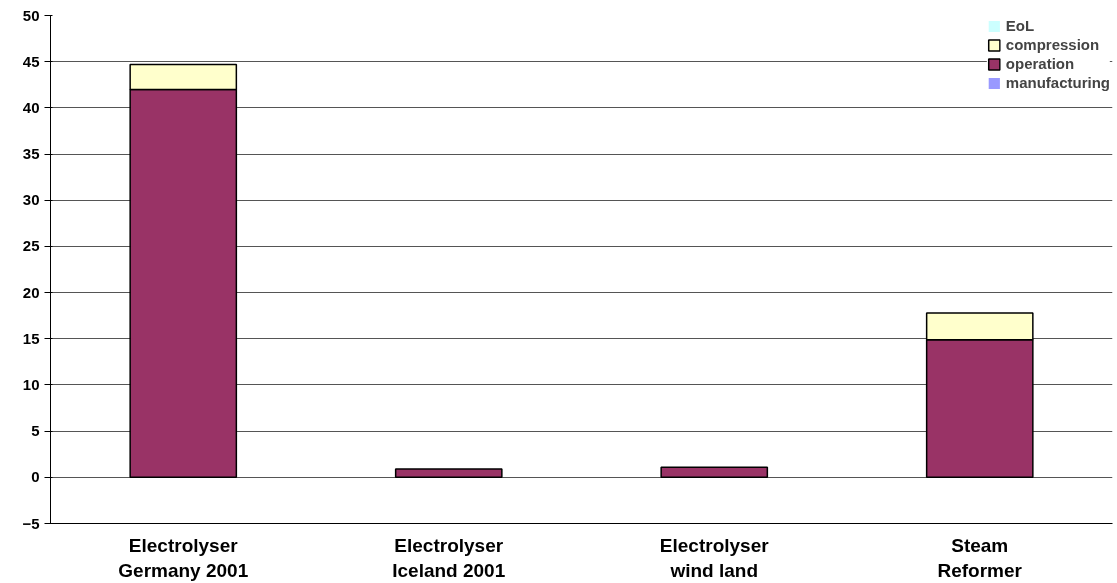  What do you see at coordinates (35, 431) in the screenshot?
I see `y-tick-label: 5` at bounding box center [35, 431].